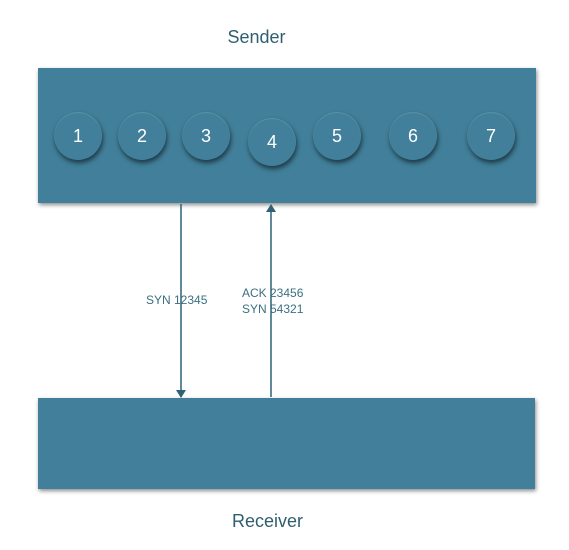 The image size is (569, 550). I want to click on receiver-box, so click(286, 443).